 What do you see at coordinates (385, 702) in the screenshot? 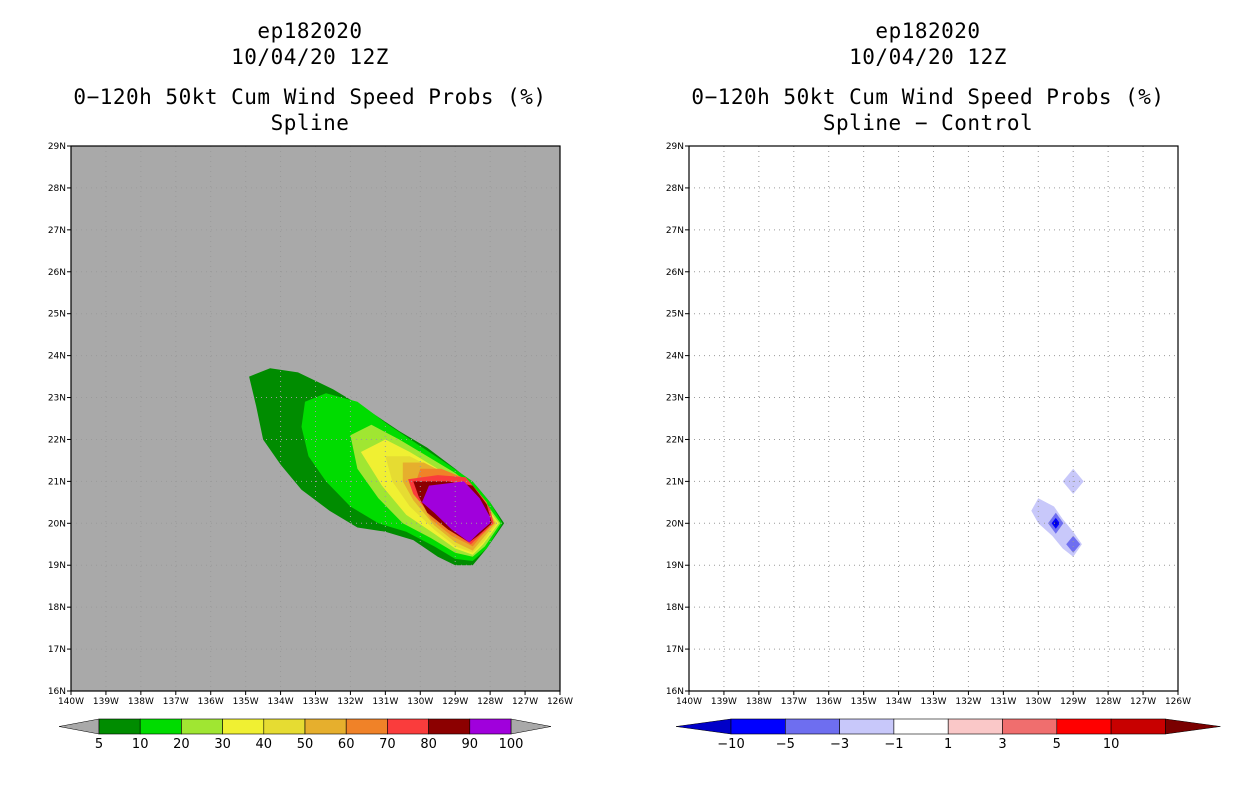
I see `left-x-tick-label: 131W` at bounding box center [385, 702].